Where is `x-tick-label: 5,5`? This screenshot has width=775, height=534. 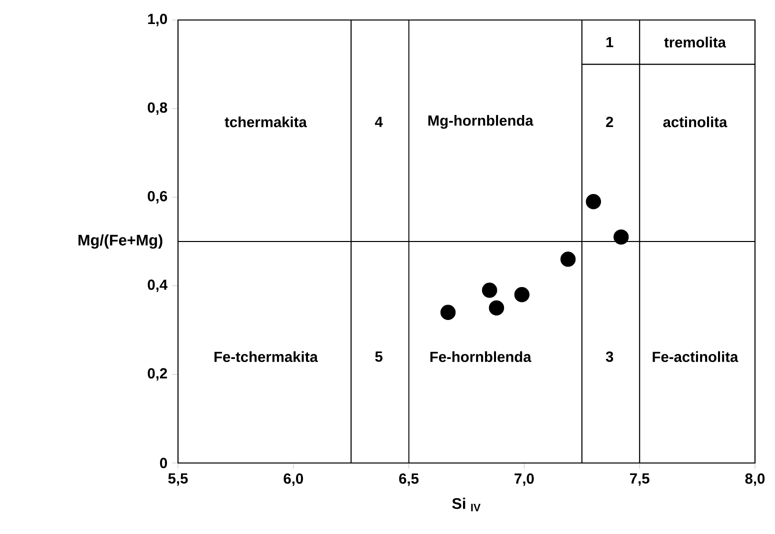
x-tick-label: 5,5 is located at coordinates (178, 479).